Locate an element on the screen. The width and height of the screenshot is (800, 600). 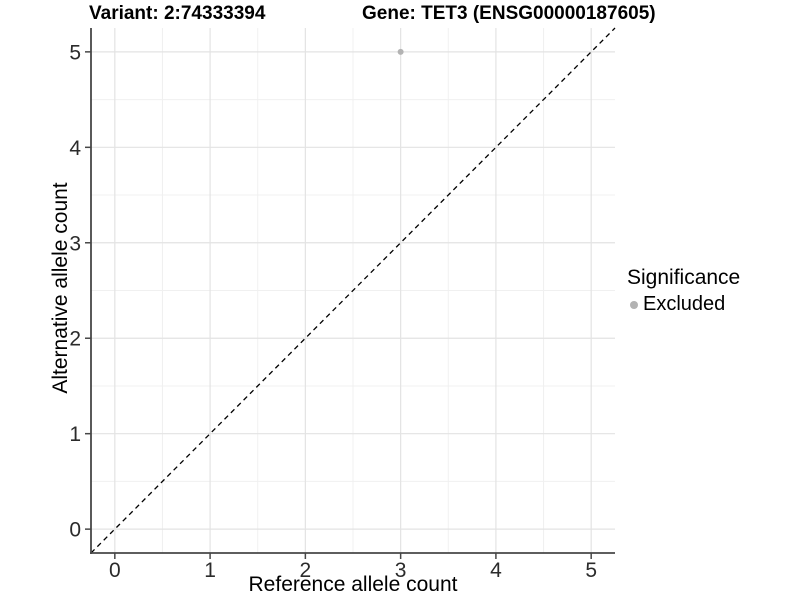
x-axis-title: Reference allele count is located at coordinates (353, 584).